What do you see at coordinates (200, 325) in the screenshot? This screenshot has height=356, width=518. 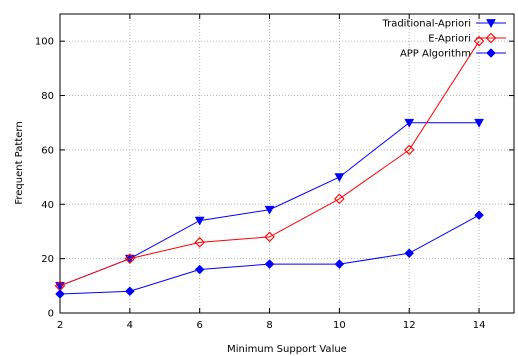 I see `x-tick-label: 6` at bounding box center [200, 325].